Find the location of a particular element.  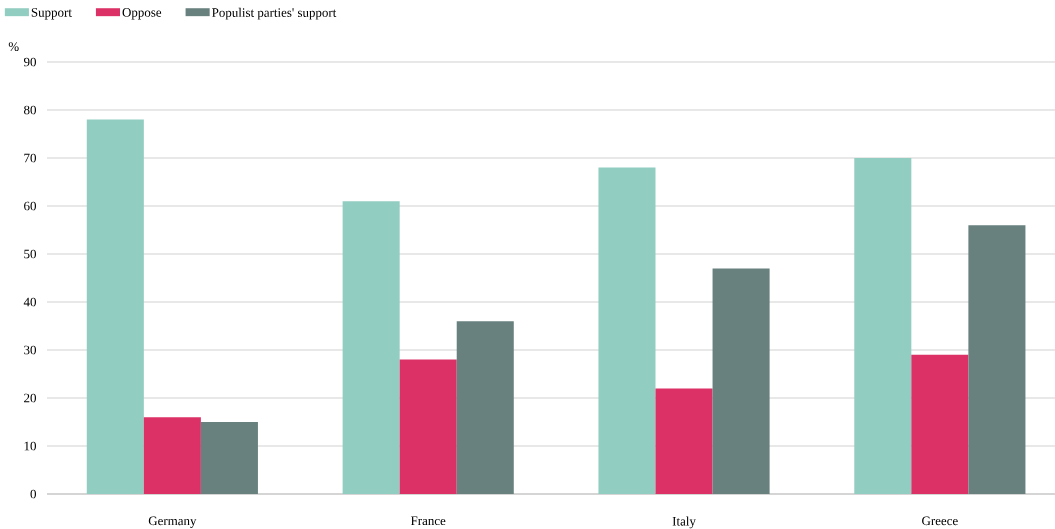

y-tick-label: 90 is located at coordinates (29, 62).